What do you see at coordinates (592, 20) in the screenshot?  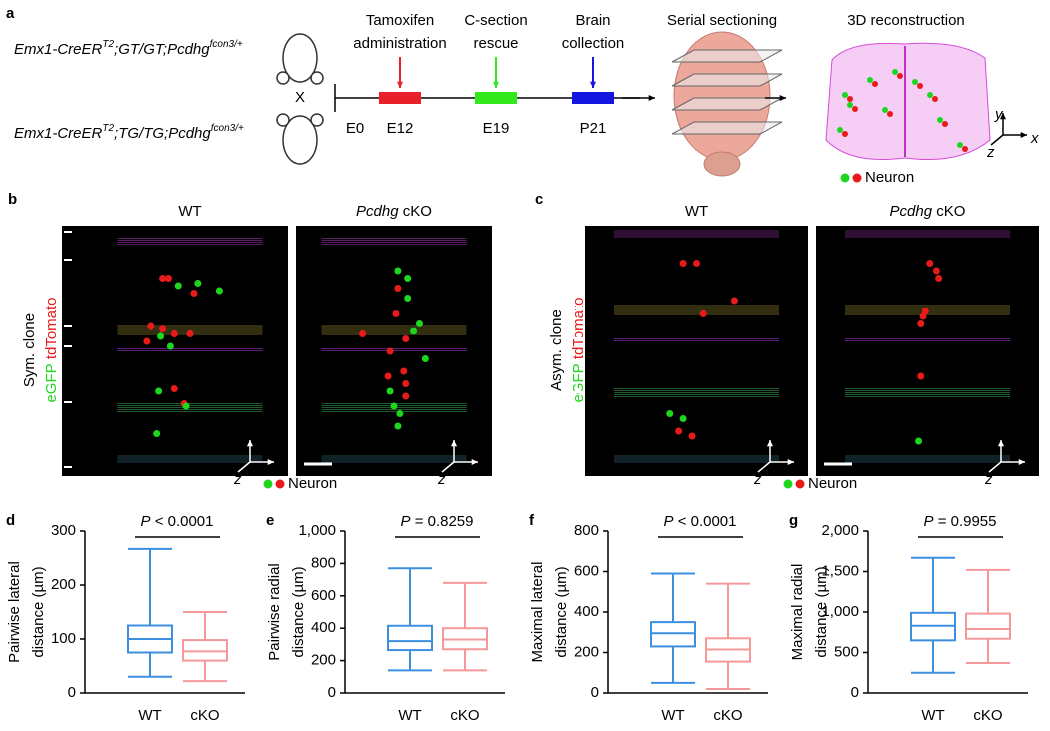 I see `step-title: Brain` at bounding box center [592, 20].